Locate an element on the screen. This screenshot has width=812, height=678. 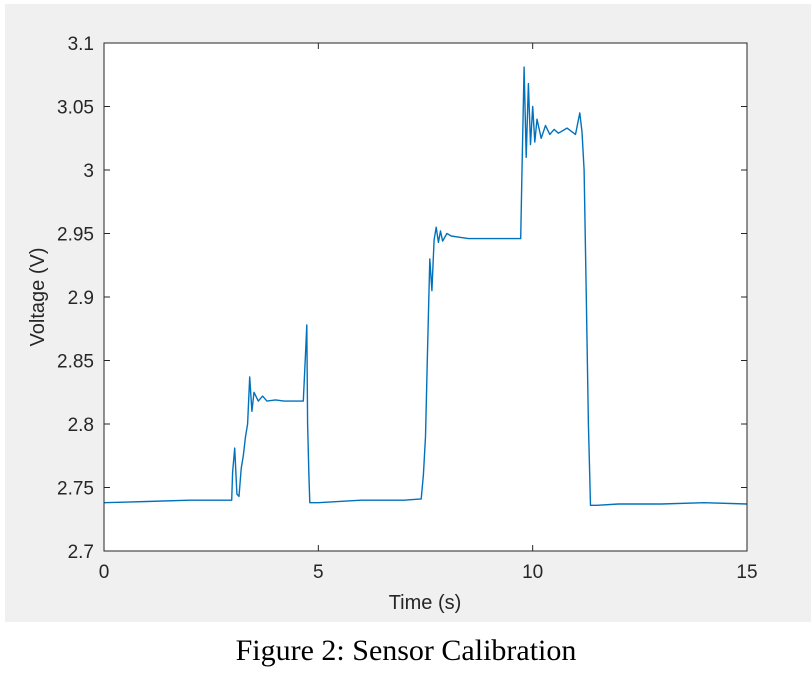
y-tick-label: 2.8 is located at coordinates (81, 425).